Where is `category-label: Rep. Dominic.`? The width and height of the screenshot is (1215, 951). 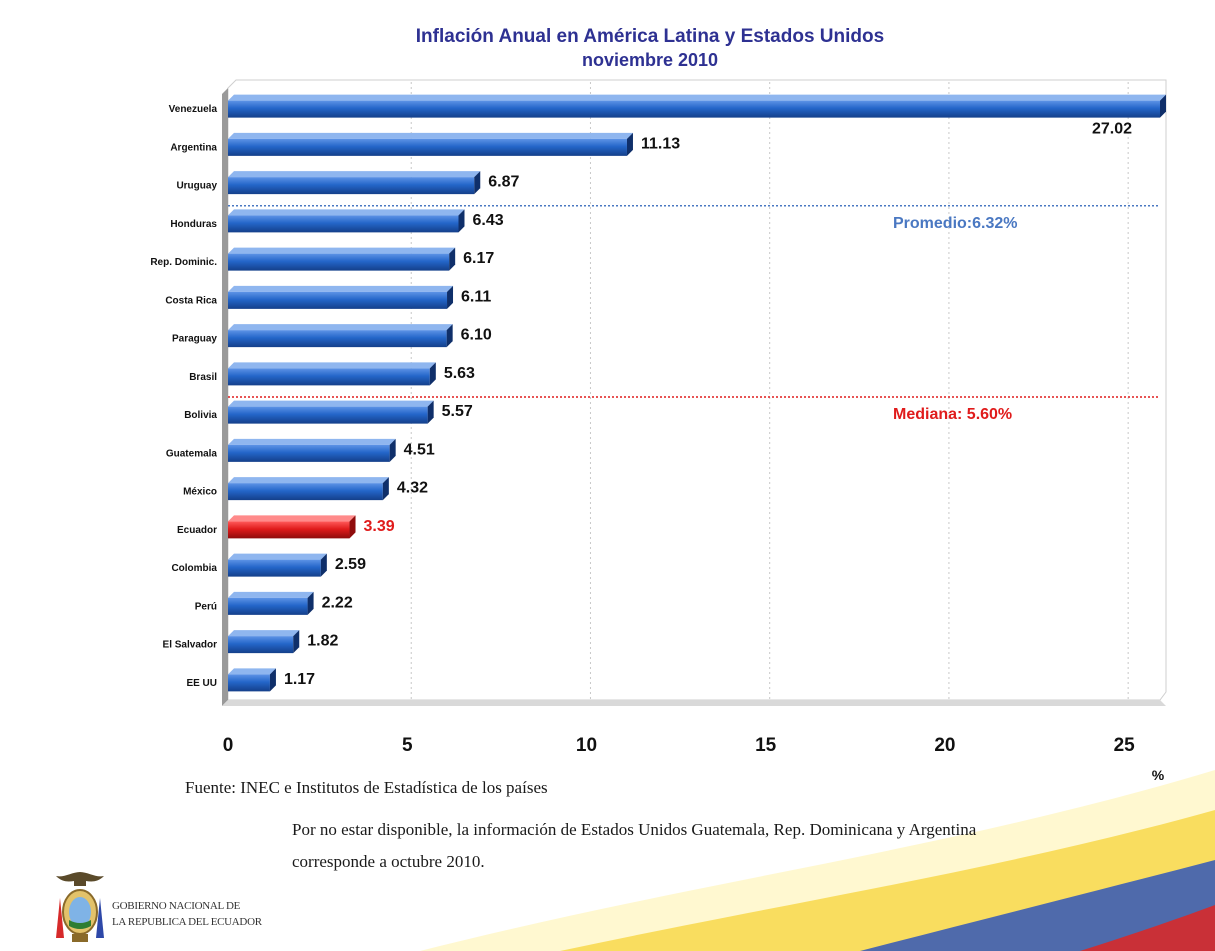
category-label: Rep. Dominic. is located at coordinates (183, 262).